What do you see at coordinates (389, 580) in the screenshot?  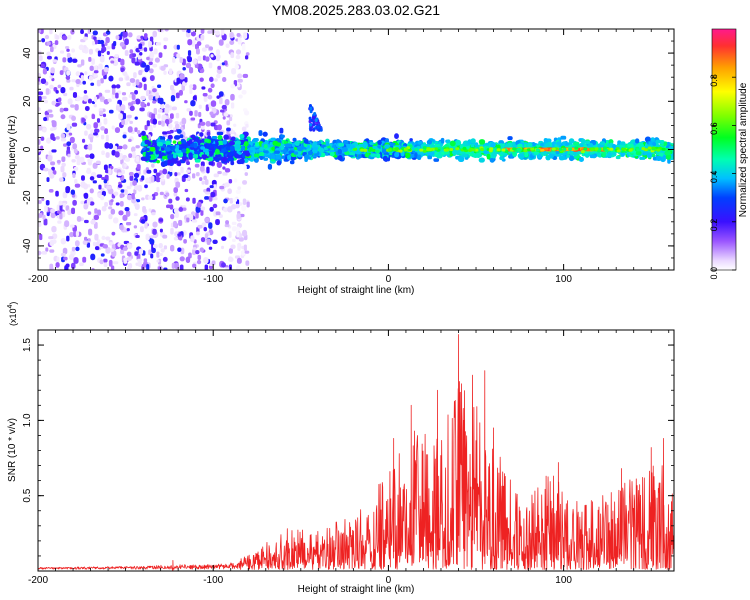 I see `snr-x-tick-label: 0` at bounding box center [389, 580].